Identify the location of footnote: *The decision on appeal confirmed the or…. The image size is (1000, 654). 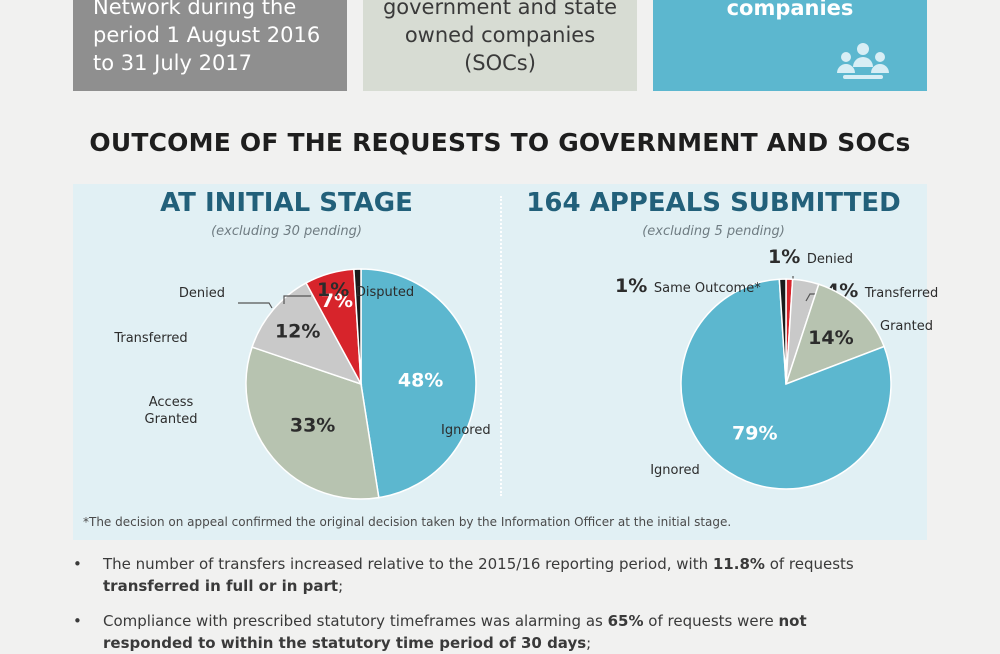
(407, 522).